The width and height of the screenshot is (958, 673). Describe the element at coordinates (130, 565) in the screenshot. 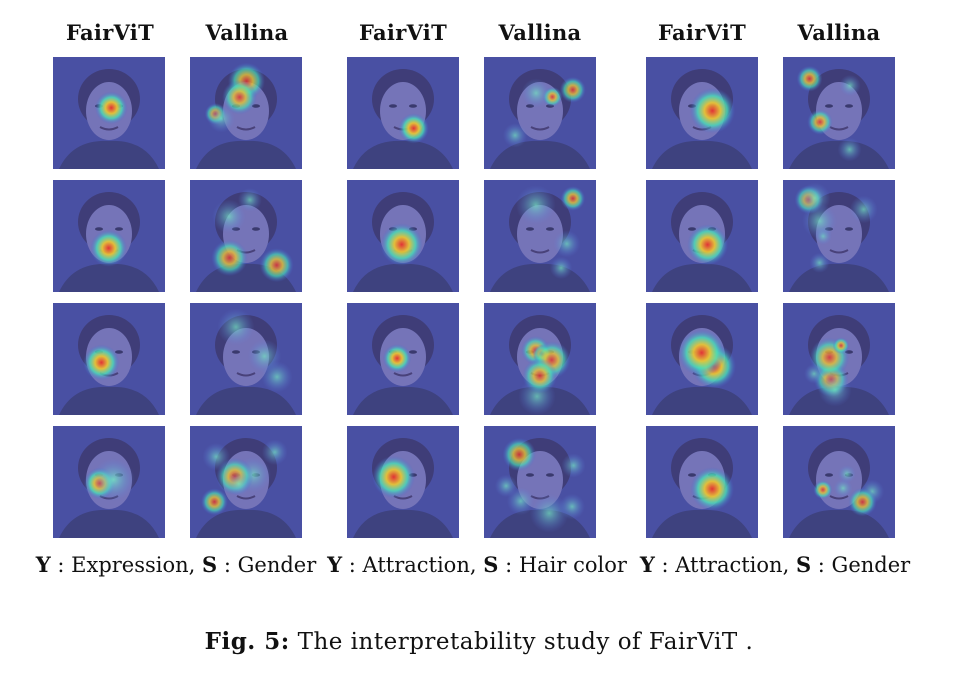

I see `caption-y-value: Expression` at that location.